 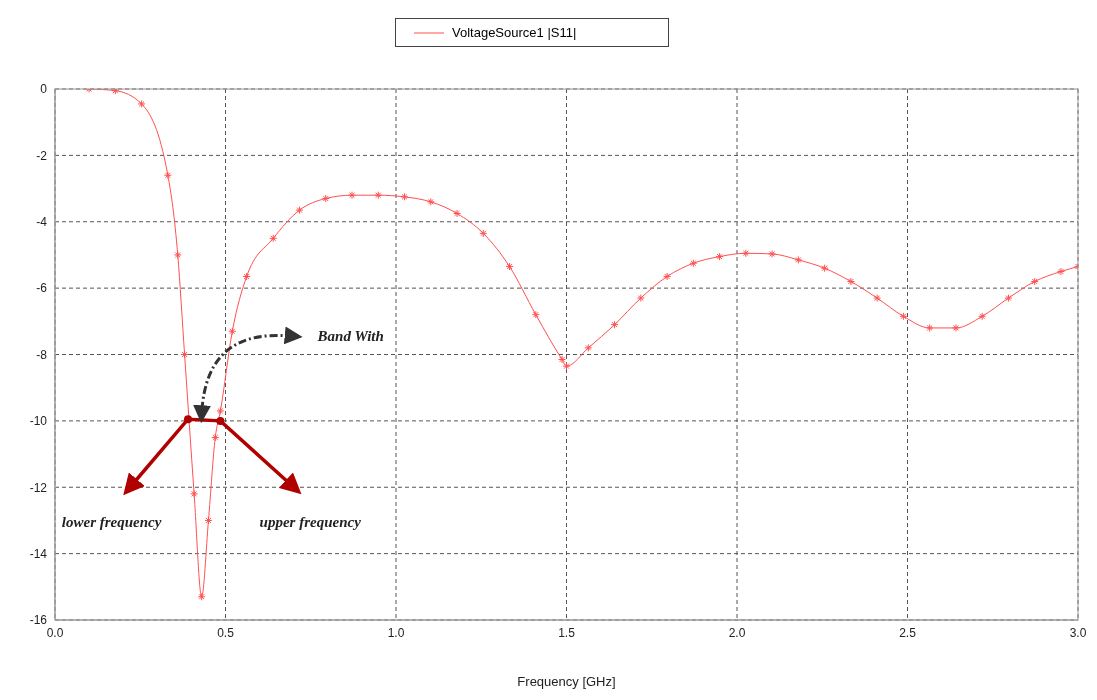 I want to click on x-tick-label: 2.0, so click(x=737, y=632).